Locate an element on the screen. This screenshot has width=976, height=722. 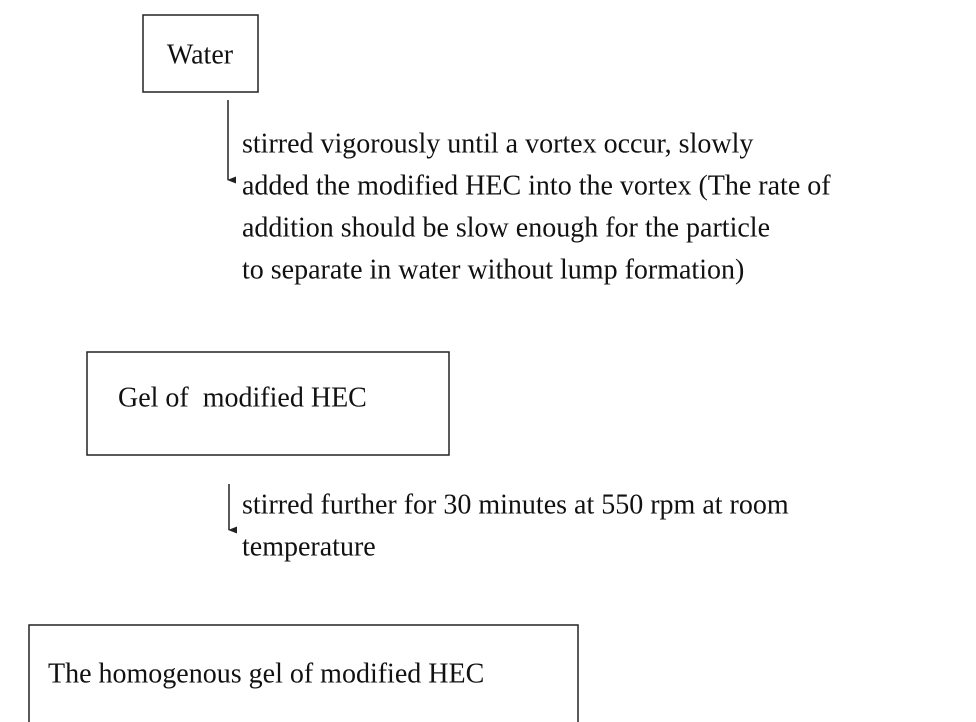
node-label: The homogenous gel of modified HEC is located at coordinates (266, 673).